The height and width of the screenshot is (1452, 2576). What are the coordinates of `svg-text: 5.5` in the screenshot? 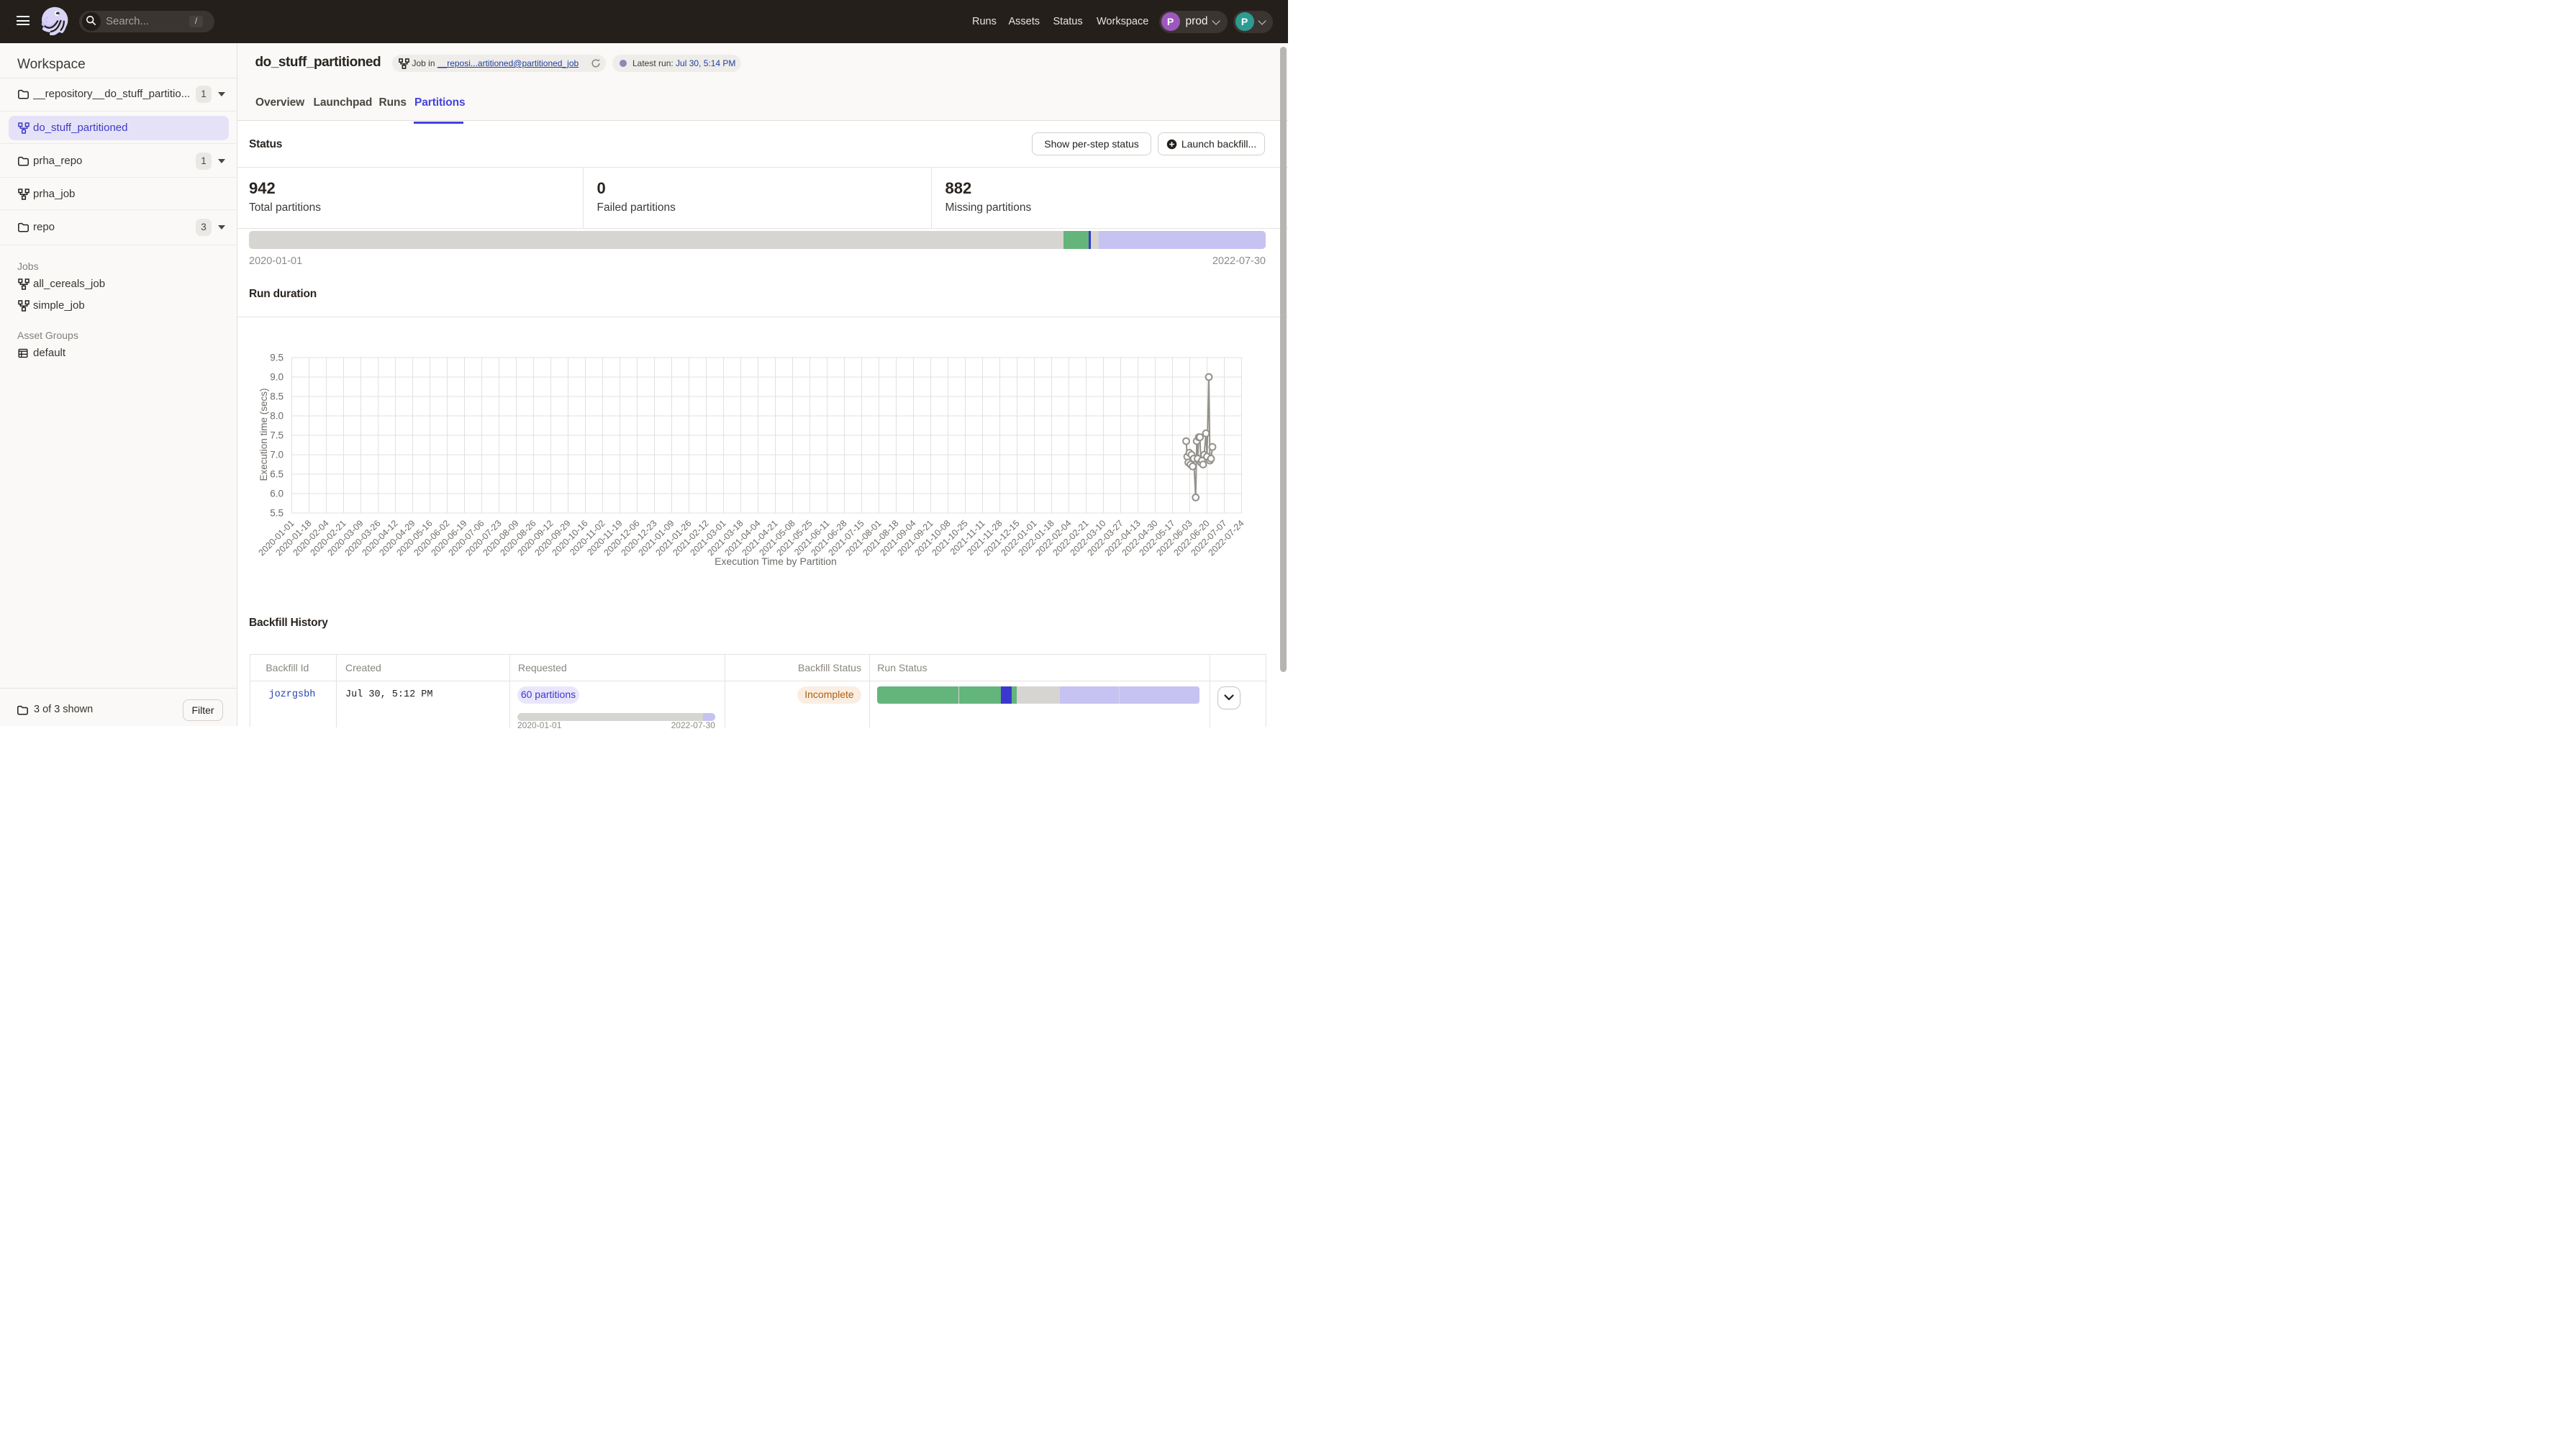 It's located at (277, 513).